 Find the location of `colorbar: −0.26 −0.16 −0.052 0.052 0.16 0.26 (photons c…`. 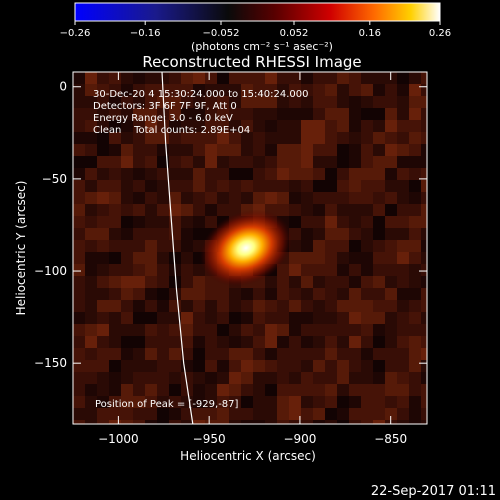

colorbar: −0.26 −0.16 −0.052 0.052 0.16 0.26 (photons c… is located at coordinates (255, 27).